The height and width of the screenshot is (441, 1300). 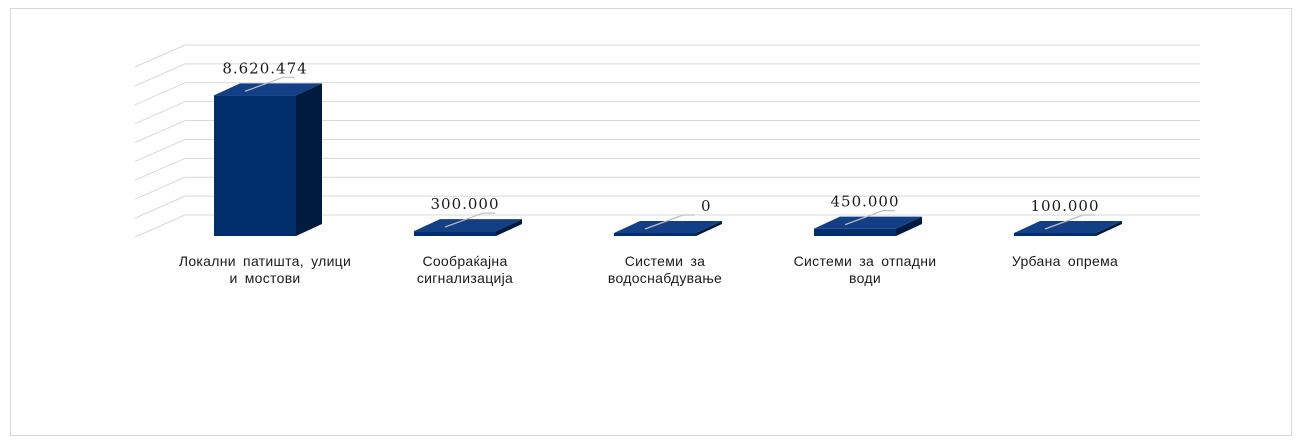 What do you see at coordinates (864, 202) in the screenshot?
I see `value-label: 450.000` at bounding box center [864, 202].